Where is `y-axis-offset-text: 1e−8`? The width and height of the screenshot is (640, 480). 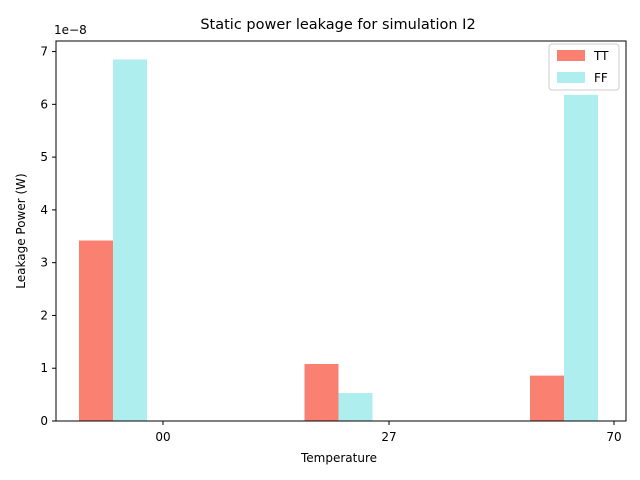
y-axis-offset-text: 1e−8 is located at coordinates (70, 30).